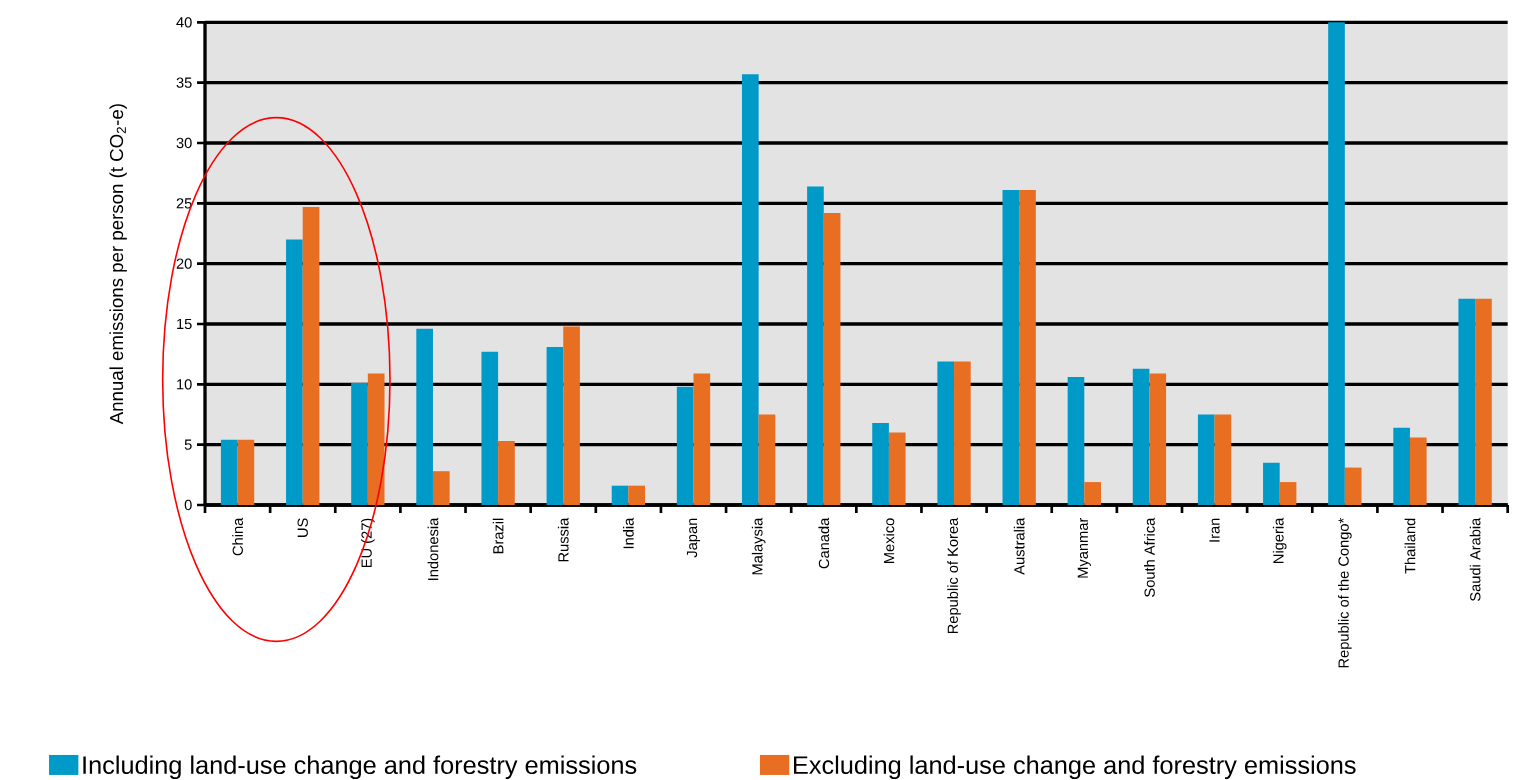 Image resolution: width=1513 pixels, height=780 pixels. Describe the element at coordinates (628, 533) in the screenshot. I see `x-tick-label: India` at that location.